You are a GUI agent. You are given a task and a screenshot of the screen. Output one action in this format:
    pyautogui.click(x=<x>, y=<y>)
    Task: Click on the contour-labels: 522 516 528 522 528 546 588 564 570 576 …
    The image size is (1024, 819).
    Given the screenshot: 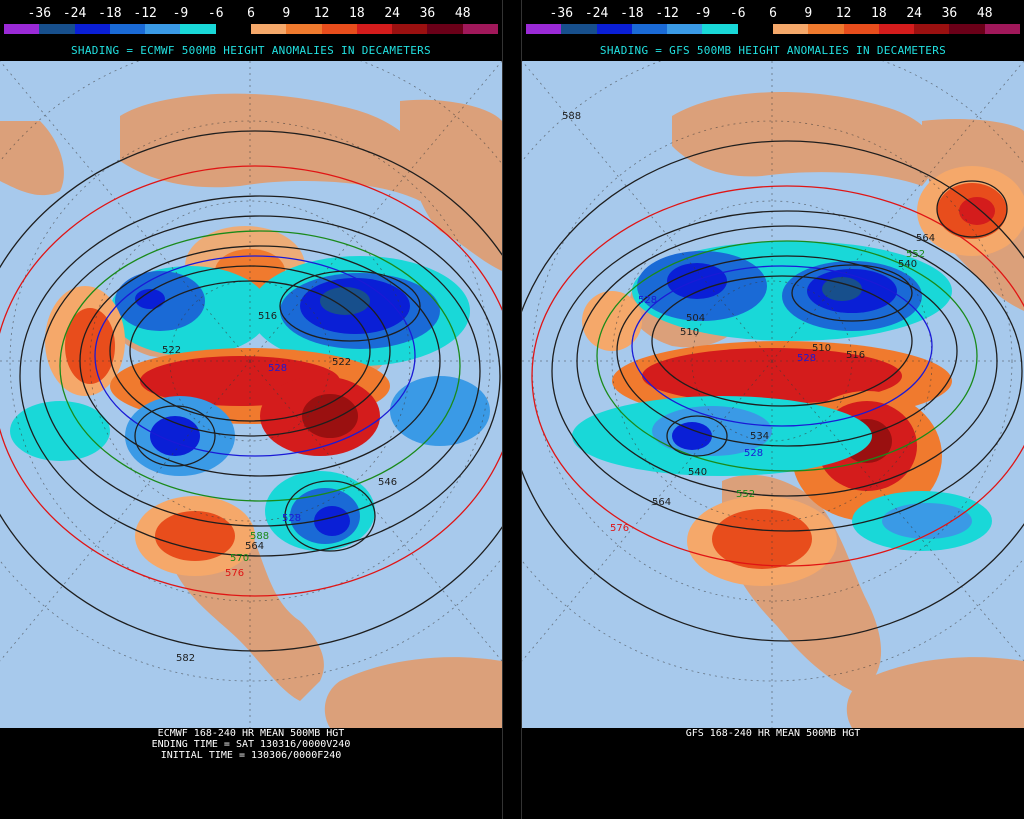 What is the action you would take?
    pyautogui.click(x=279, y=487)
    